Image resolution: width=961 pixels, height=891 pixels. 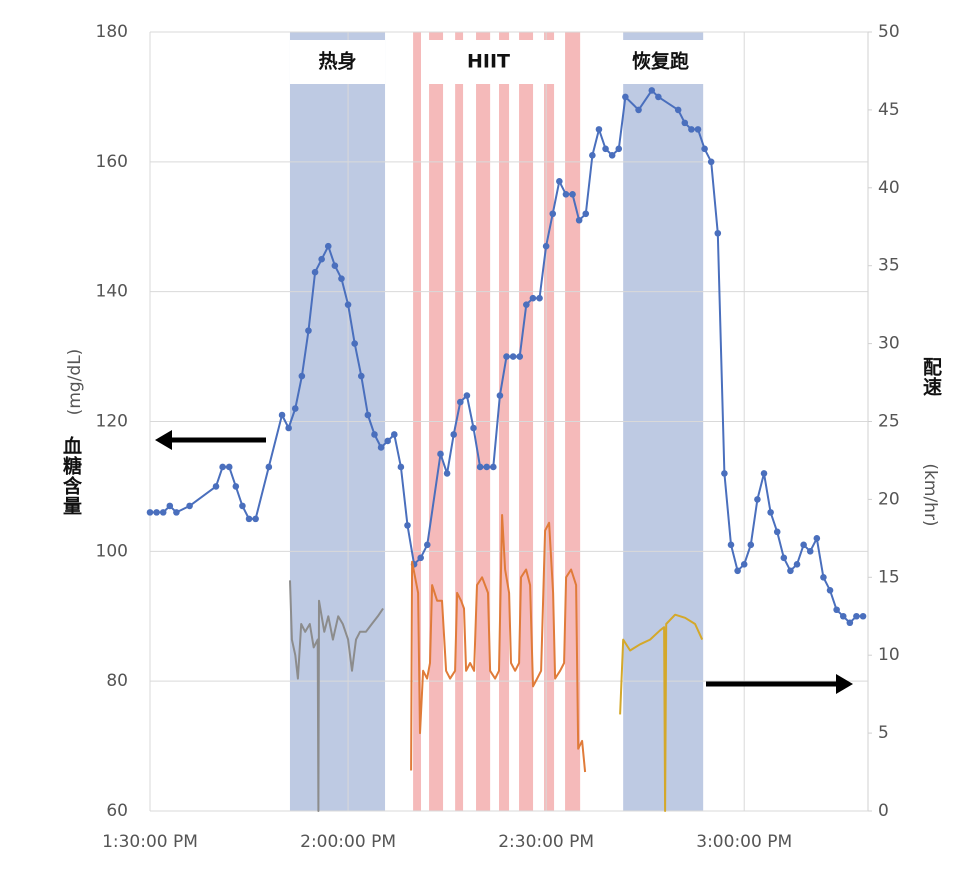 I want to click on left-arrow-head, so click(x=163, y=440).